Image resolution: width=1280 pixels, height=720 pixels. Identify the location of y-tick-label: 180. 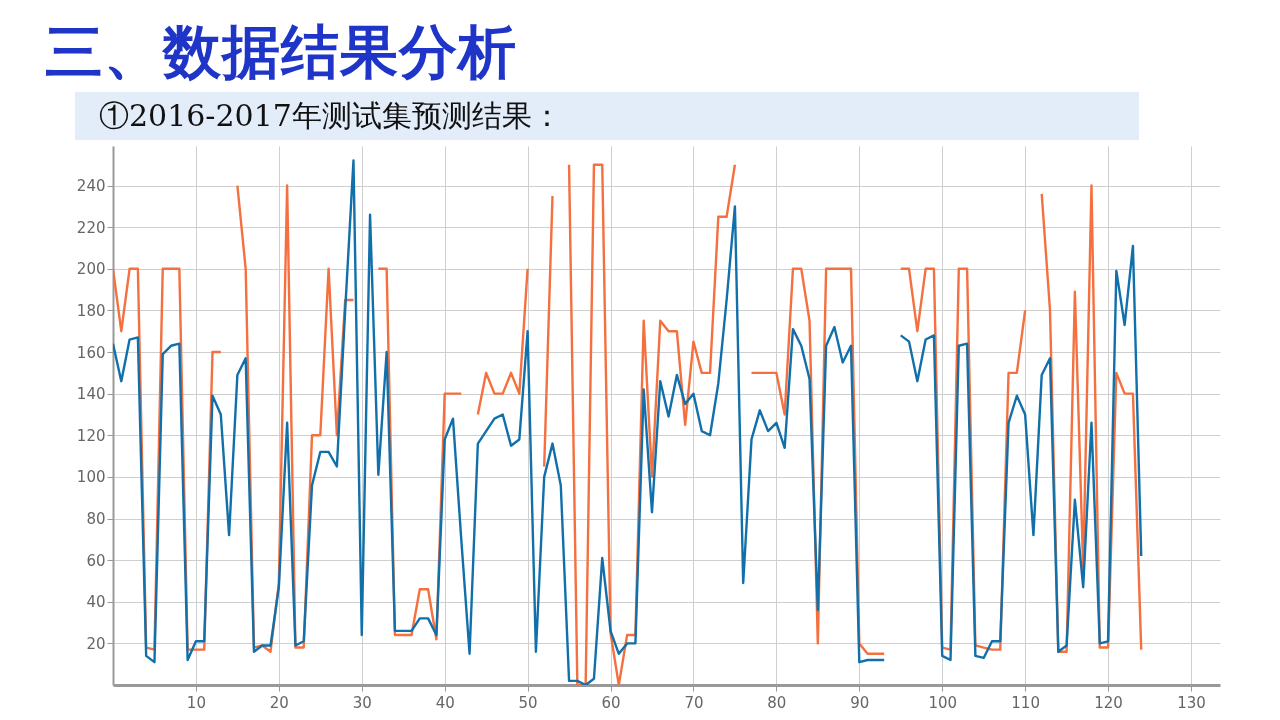
(91, 310).